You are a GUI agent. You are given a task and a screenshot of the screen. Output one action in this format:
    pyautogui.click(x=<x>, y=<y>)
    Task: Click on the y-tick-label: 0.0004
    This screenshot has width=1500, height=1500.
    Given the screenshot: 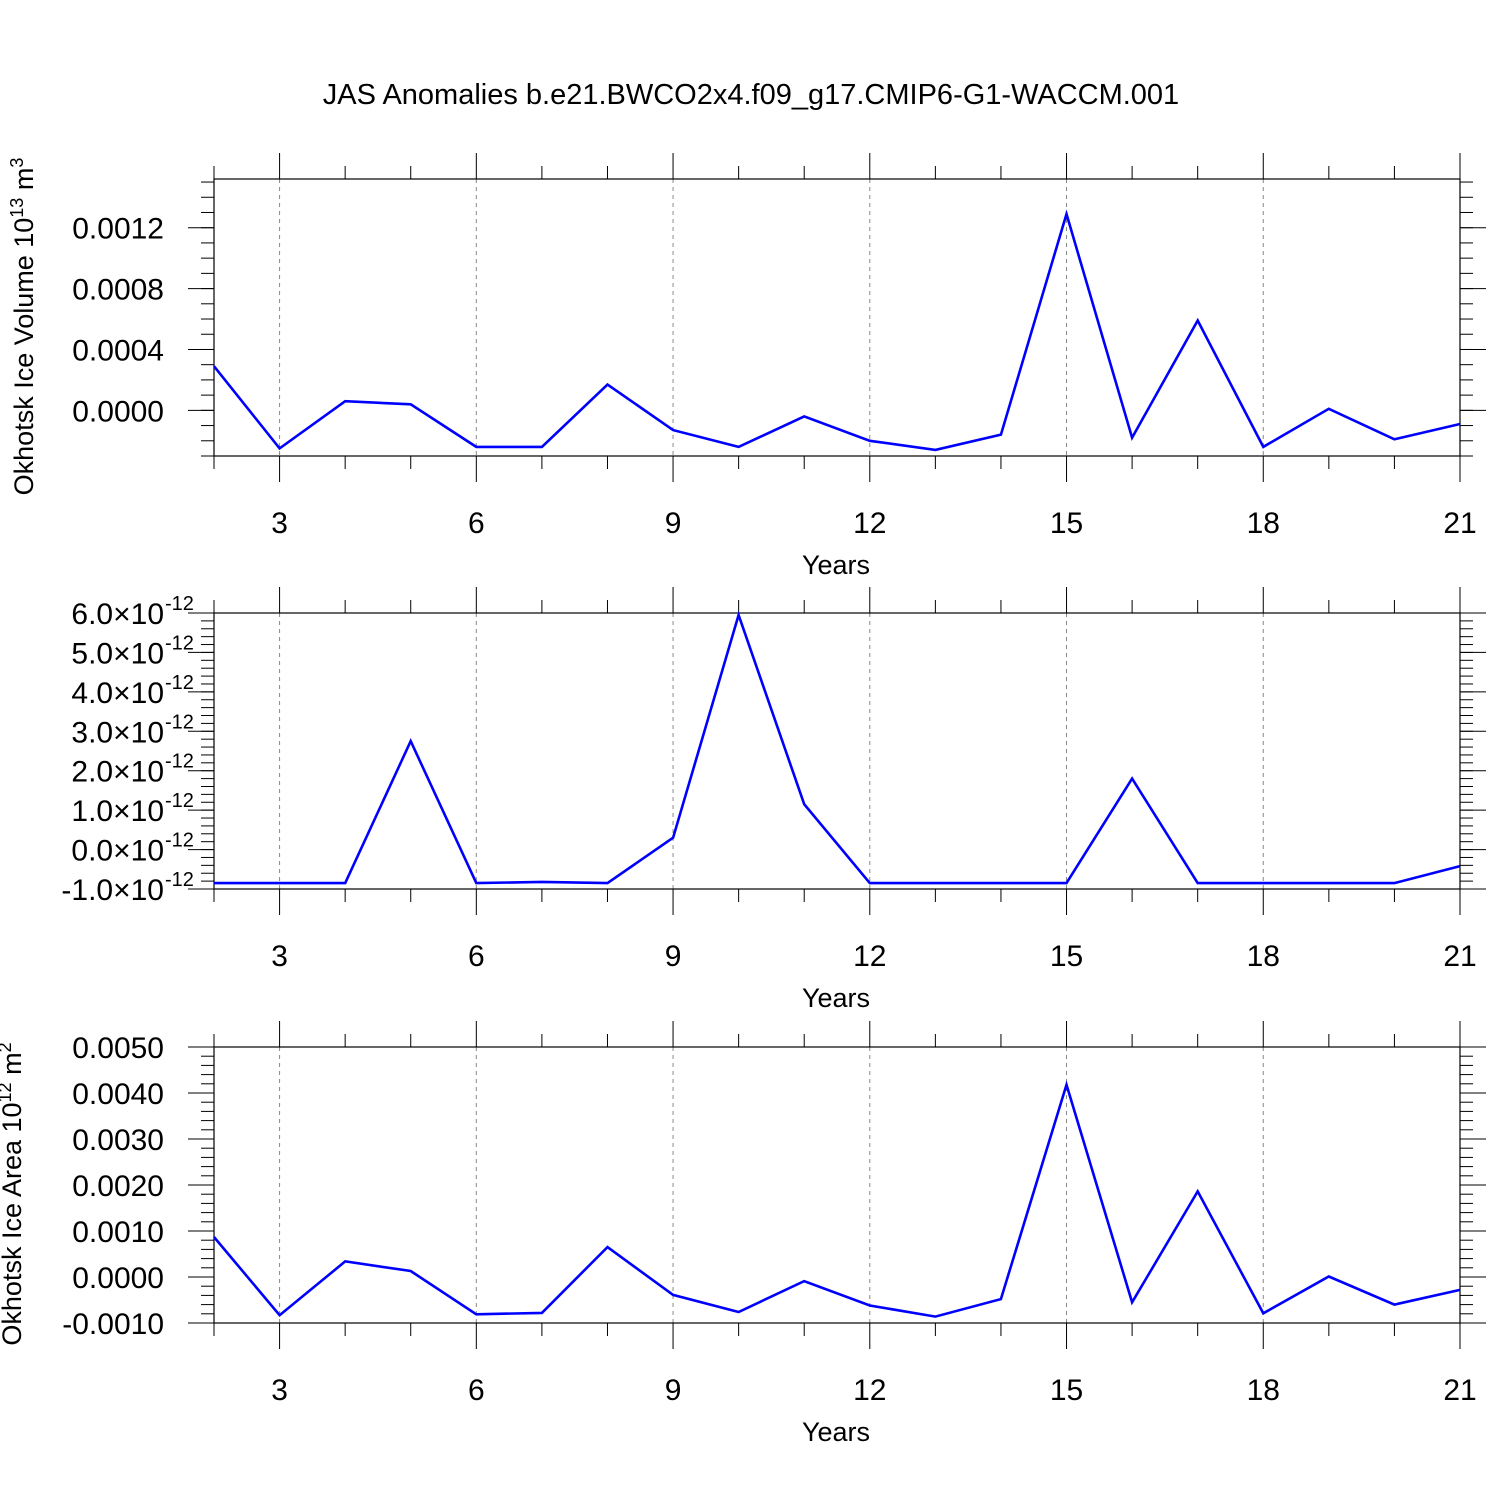 What is the action you would take?
    pyautogui.click(x=118, y=350)
    